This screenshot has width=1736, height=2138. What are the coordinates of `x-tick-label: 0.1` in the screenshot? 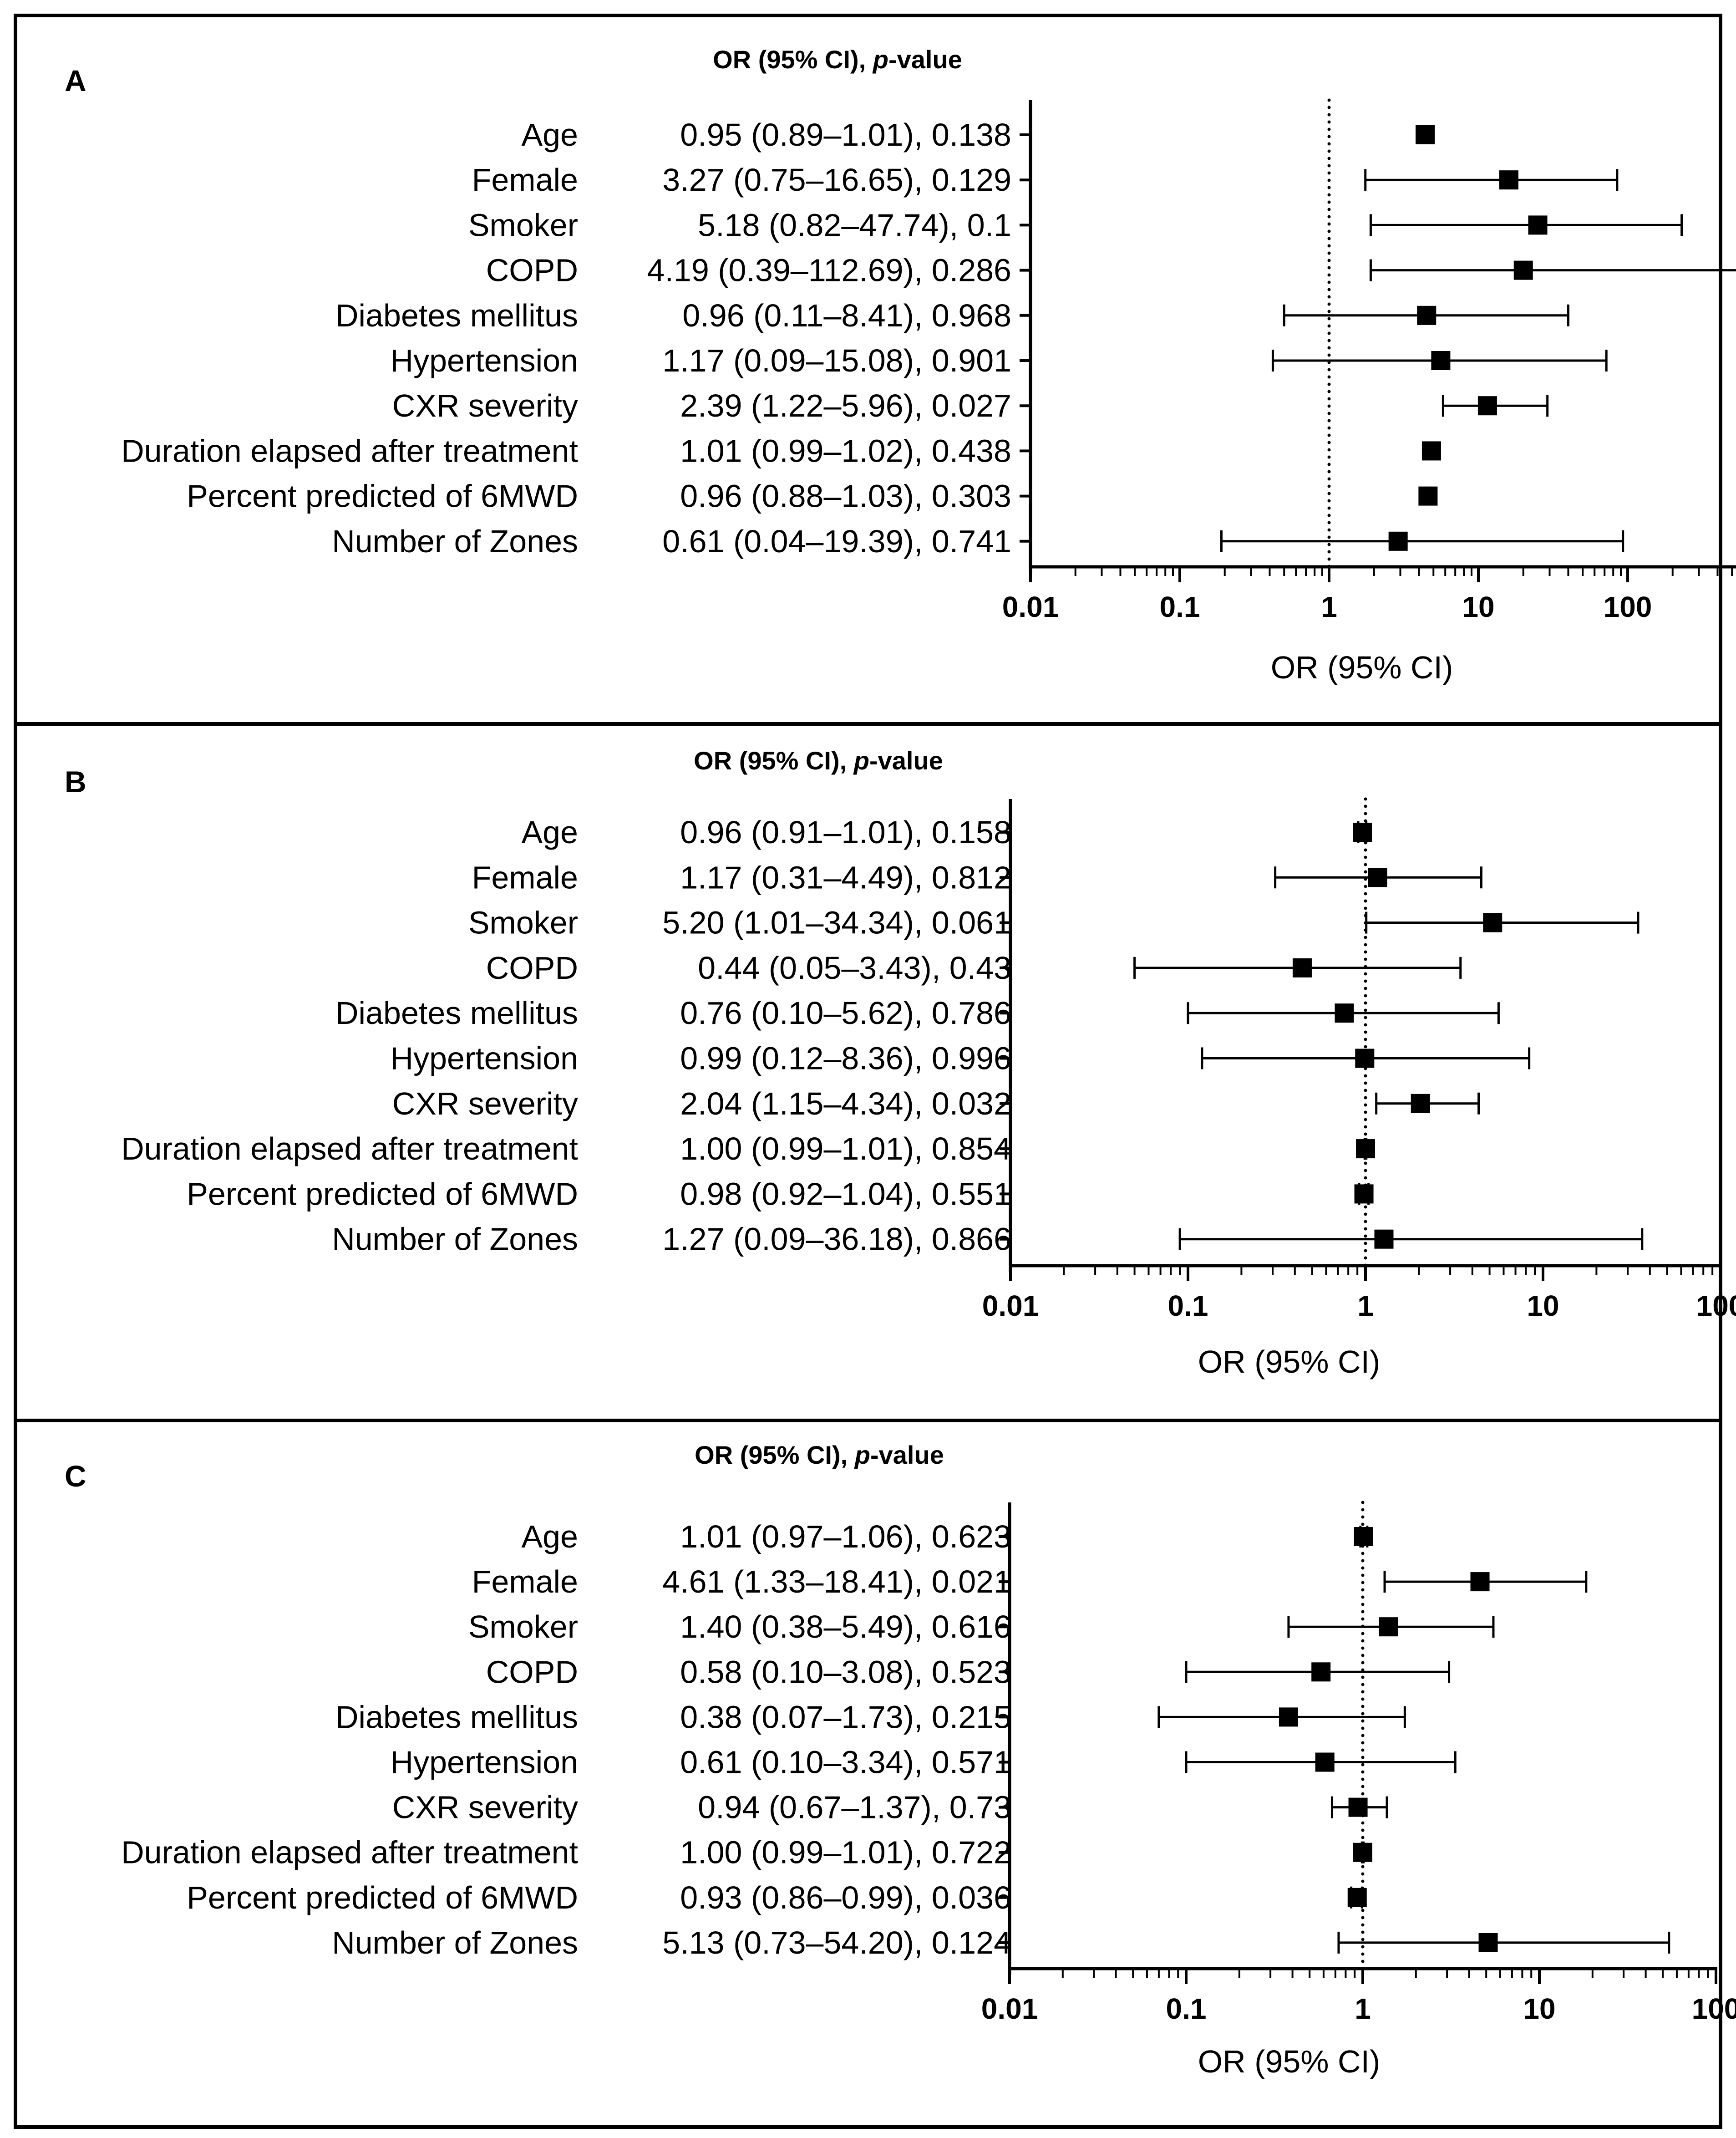 It's located at (1188, 1305).